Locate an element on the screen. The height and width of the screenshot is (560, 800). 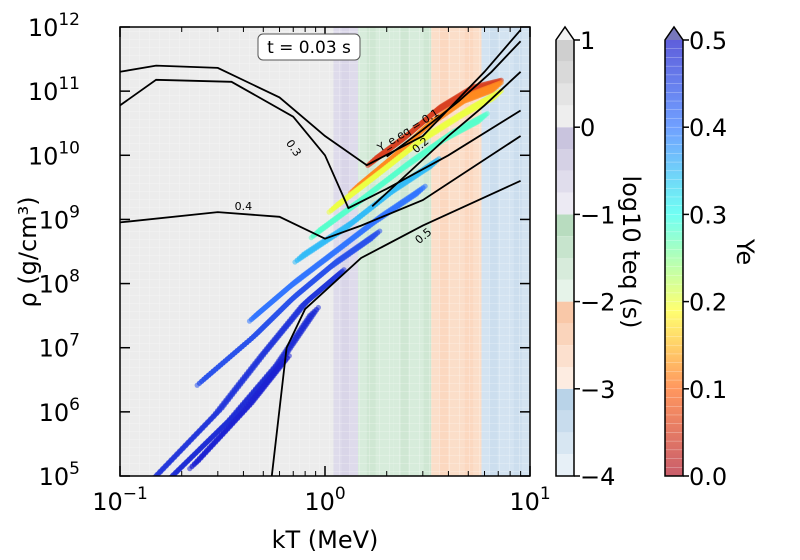
teq-colorbar: 1 0 −1 −2 −3 −4 log10 teq (s) is located at coordinates (600, 258).